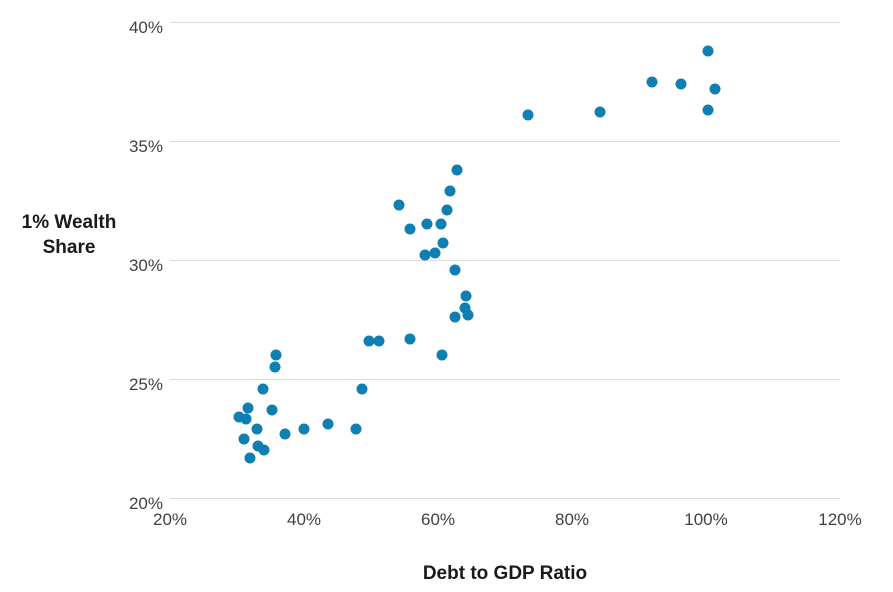  What do you see at coordinates (69, 235) in the screenshot?
I see `y-axis-title: 1% Wealth Share` at bounding box center [69, 235].